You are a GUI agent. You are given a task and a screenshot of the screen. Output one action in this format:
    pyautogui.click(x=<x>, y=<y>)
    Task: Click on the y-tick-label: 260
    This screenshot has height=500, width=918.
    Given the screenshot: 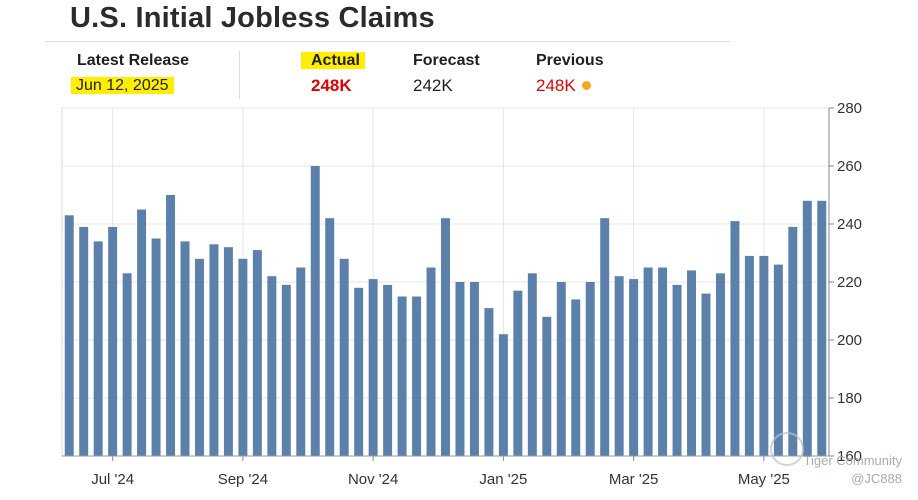 What is the action you would take?
    pyautogui.click(x=849, y=166)
    